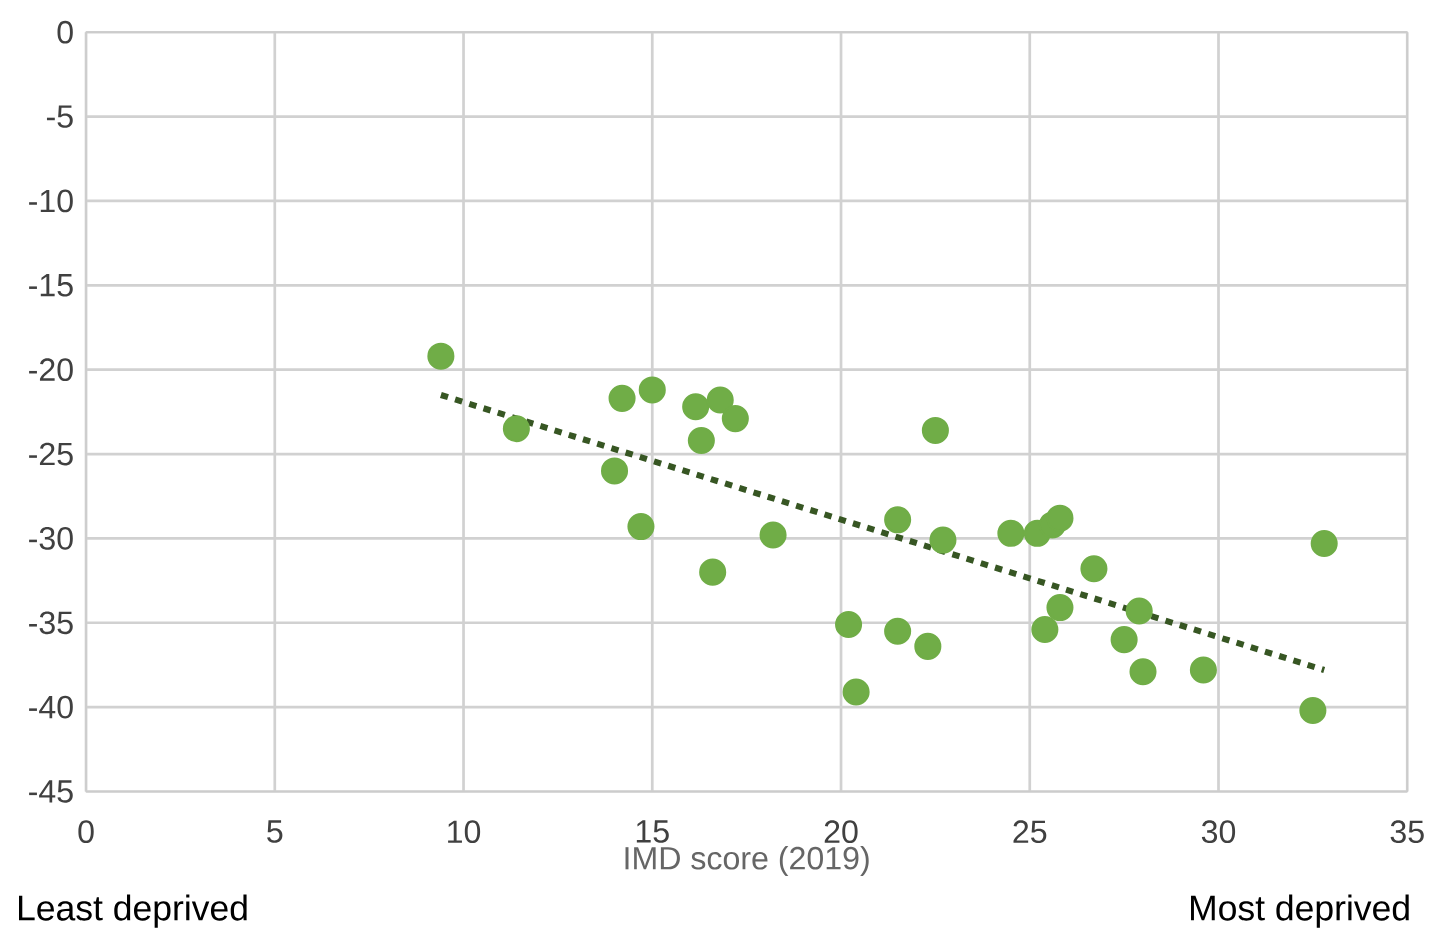  Describe the element at coordinates (51, 791) in the screenshot. I see `y-tick-label: -45` at that location.